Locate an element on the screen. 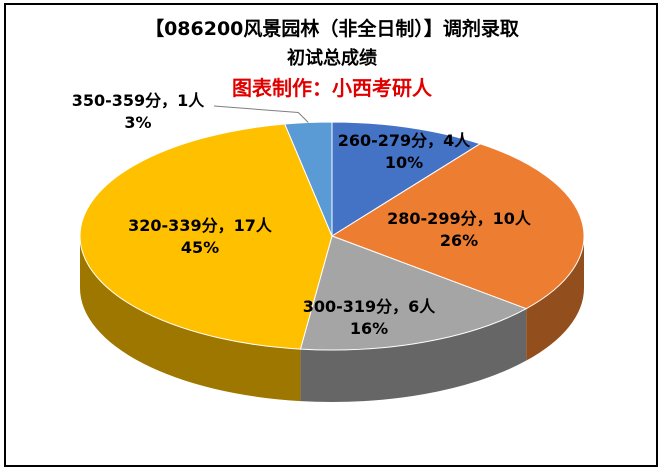 This screenshot has height=473, width=664. data-label-3: 320-339分，17人 45% is located at coordinates (200, 236).